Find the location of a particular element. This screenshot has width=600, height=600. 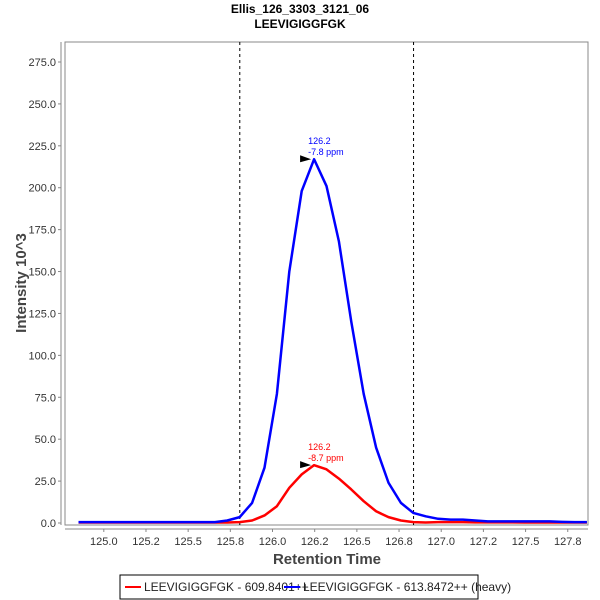

y-tick-label: 75.0 is located at coordinates (45, 398).